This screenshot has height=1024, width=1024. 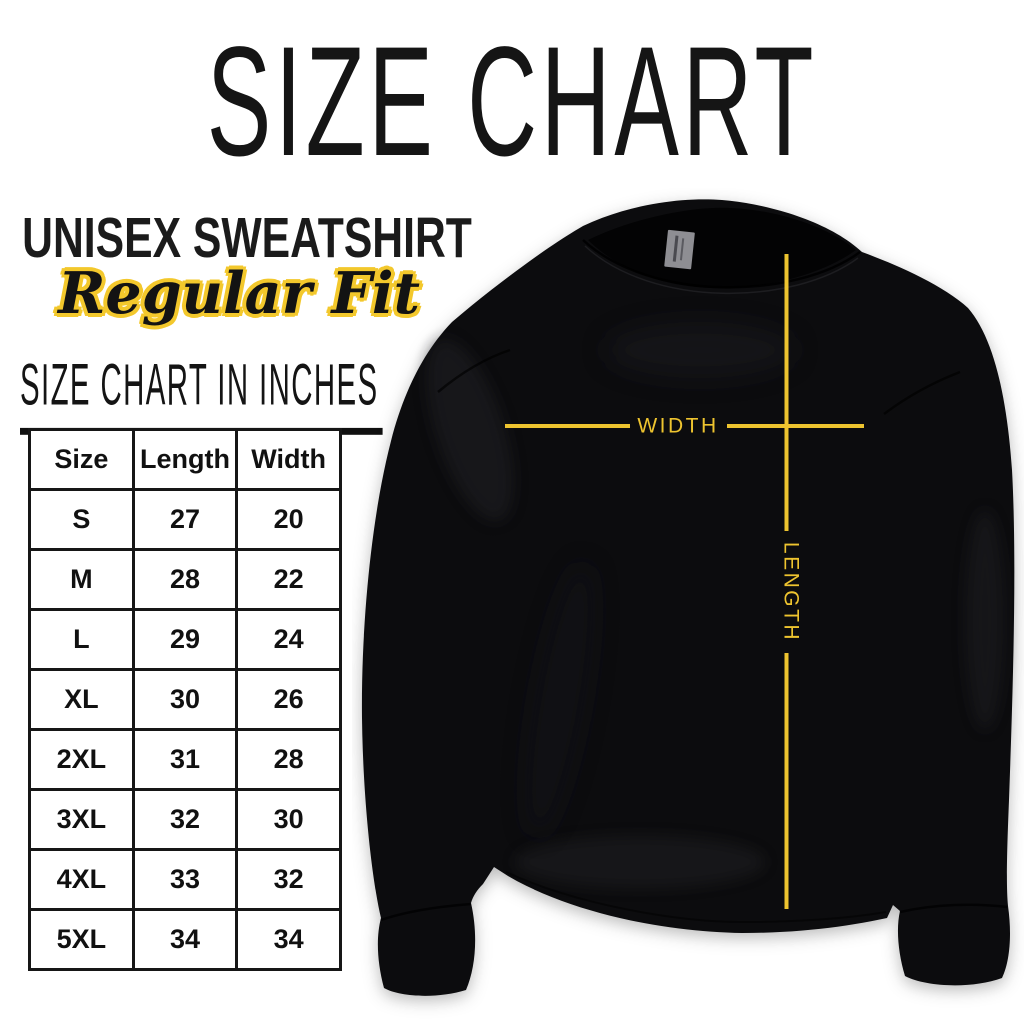 What do you see at coordinates (677, 426) in the screenshot?
I see `width-label: WIDTH` at bounding box center [677, 426].